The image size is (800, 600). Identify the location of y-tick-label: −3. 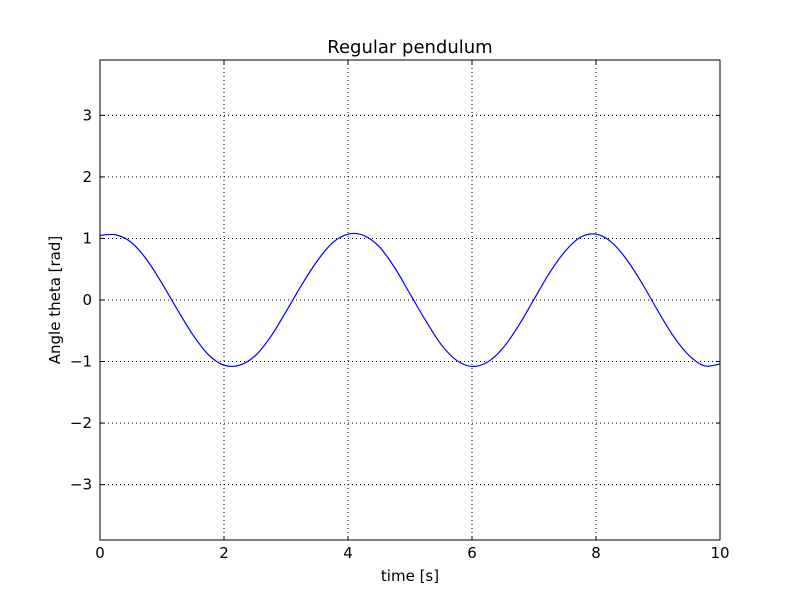
(81, 485).